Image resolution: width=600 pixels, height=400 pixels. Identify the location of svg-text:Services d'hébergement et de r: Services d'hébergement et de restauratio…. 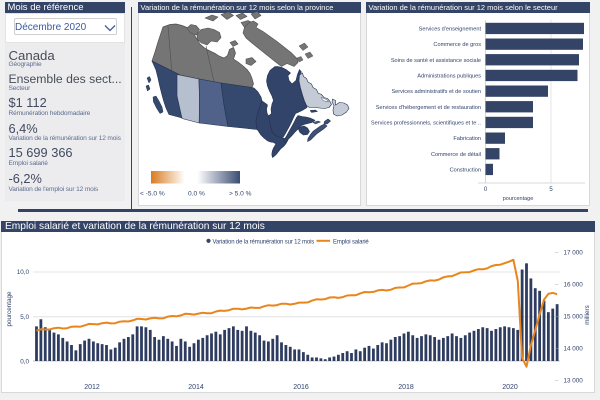
(428, 108).